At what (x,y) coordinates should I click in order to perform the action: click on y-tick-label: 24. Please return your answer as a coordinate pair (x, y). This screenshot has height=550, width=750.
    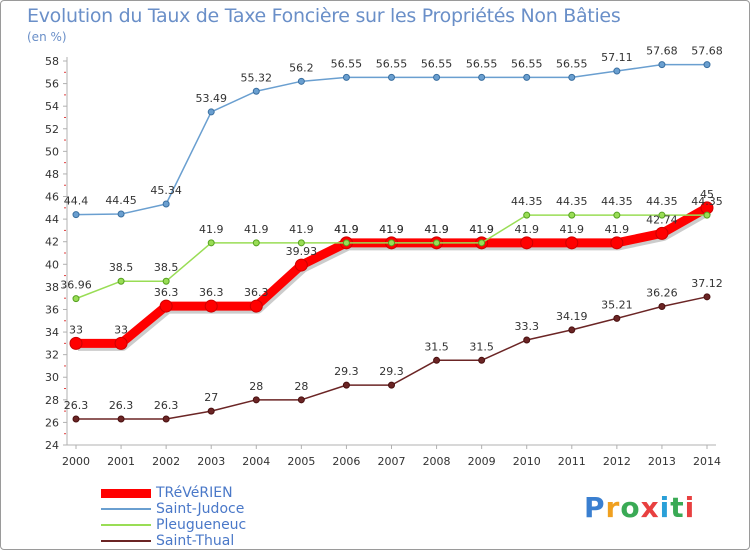
    Looking at the image, I should click on (52, 445).